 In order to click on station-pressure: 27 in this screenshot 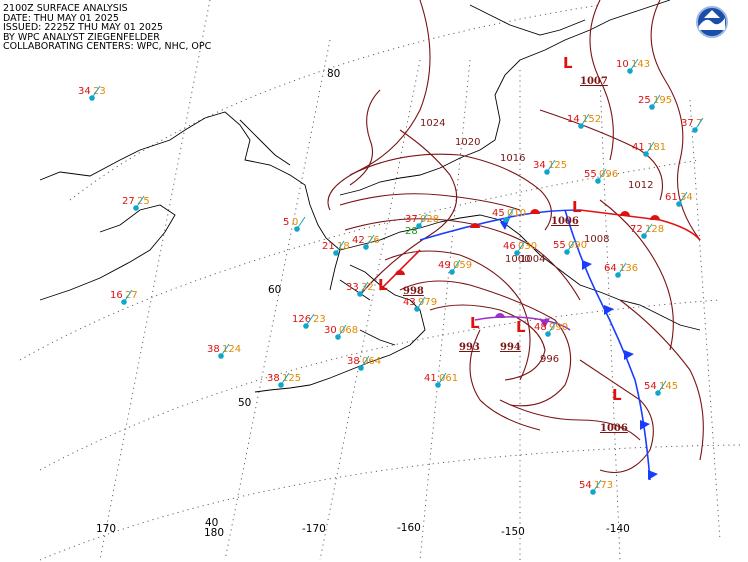, I will do `click(131, 295)`.